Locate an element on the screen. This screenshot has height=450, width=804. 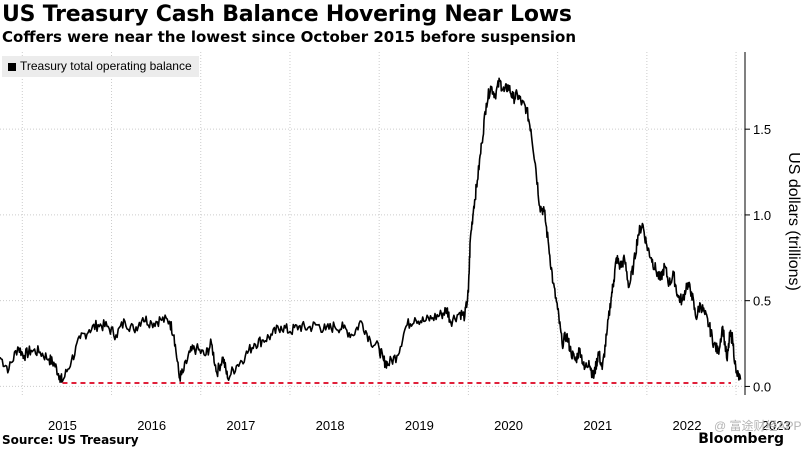
x-tick-label: 2022 is located at coordinates (687, 425).